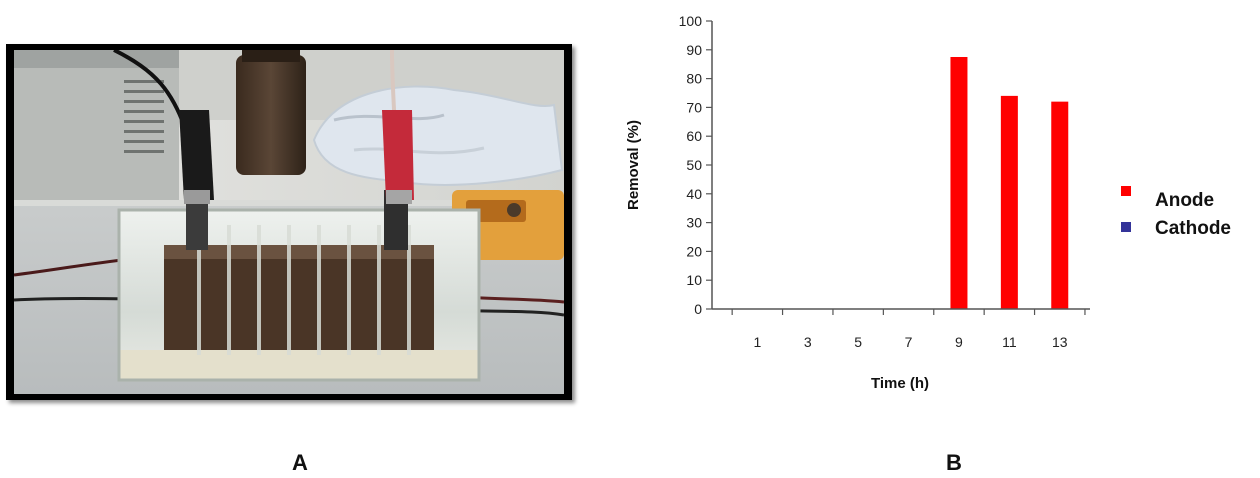 This screenshot has height=478, width=1260. Describe the element at coordinates (909, 342) in the screenshot. I see `x-tick-label: 7` at that location.